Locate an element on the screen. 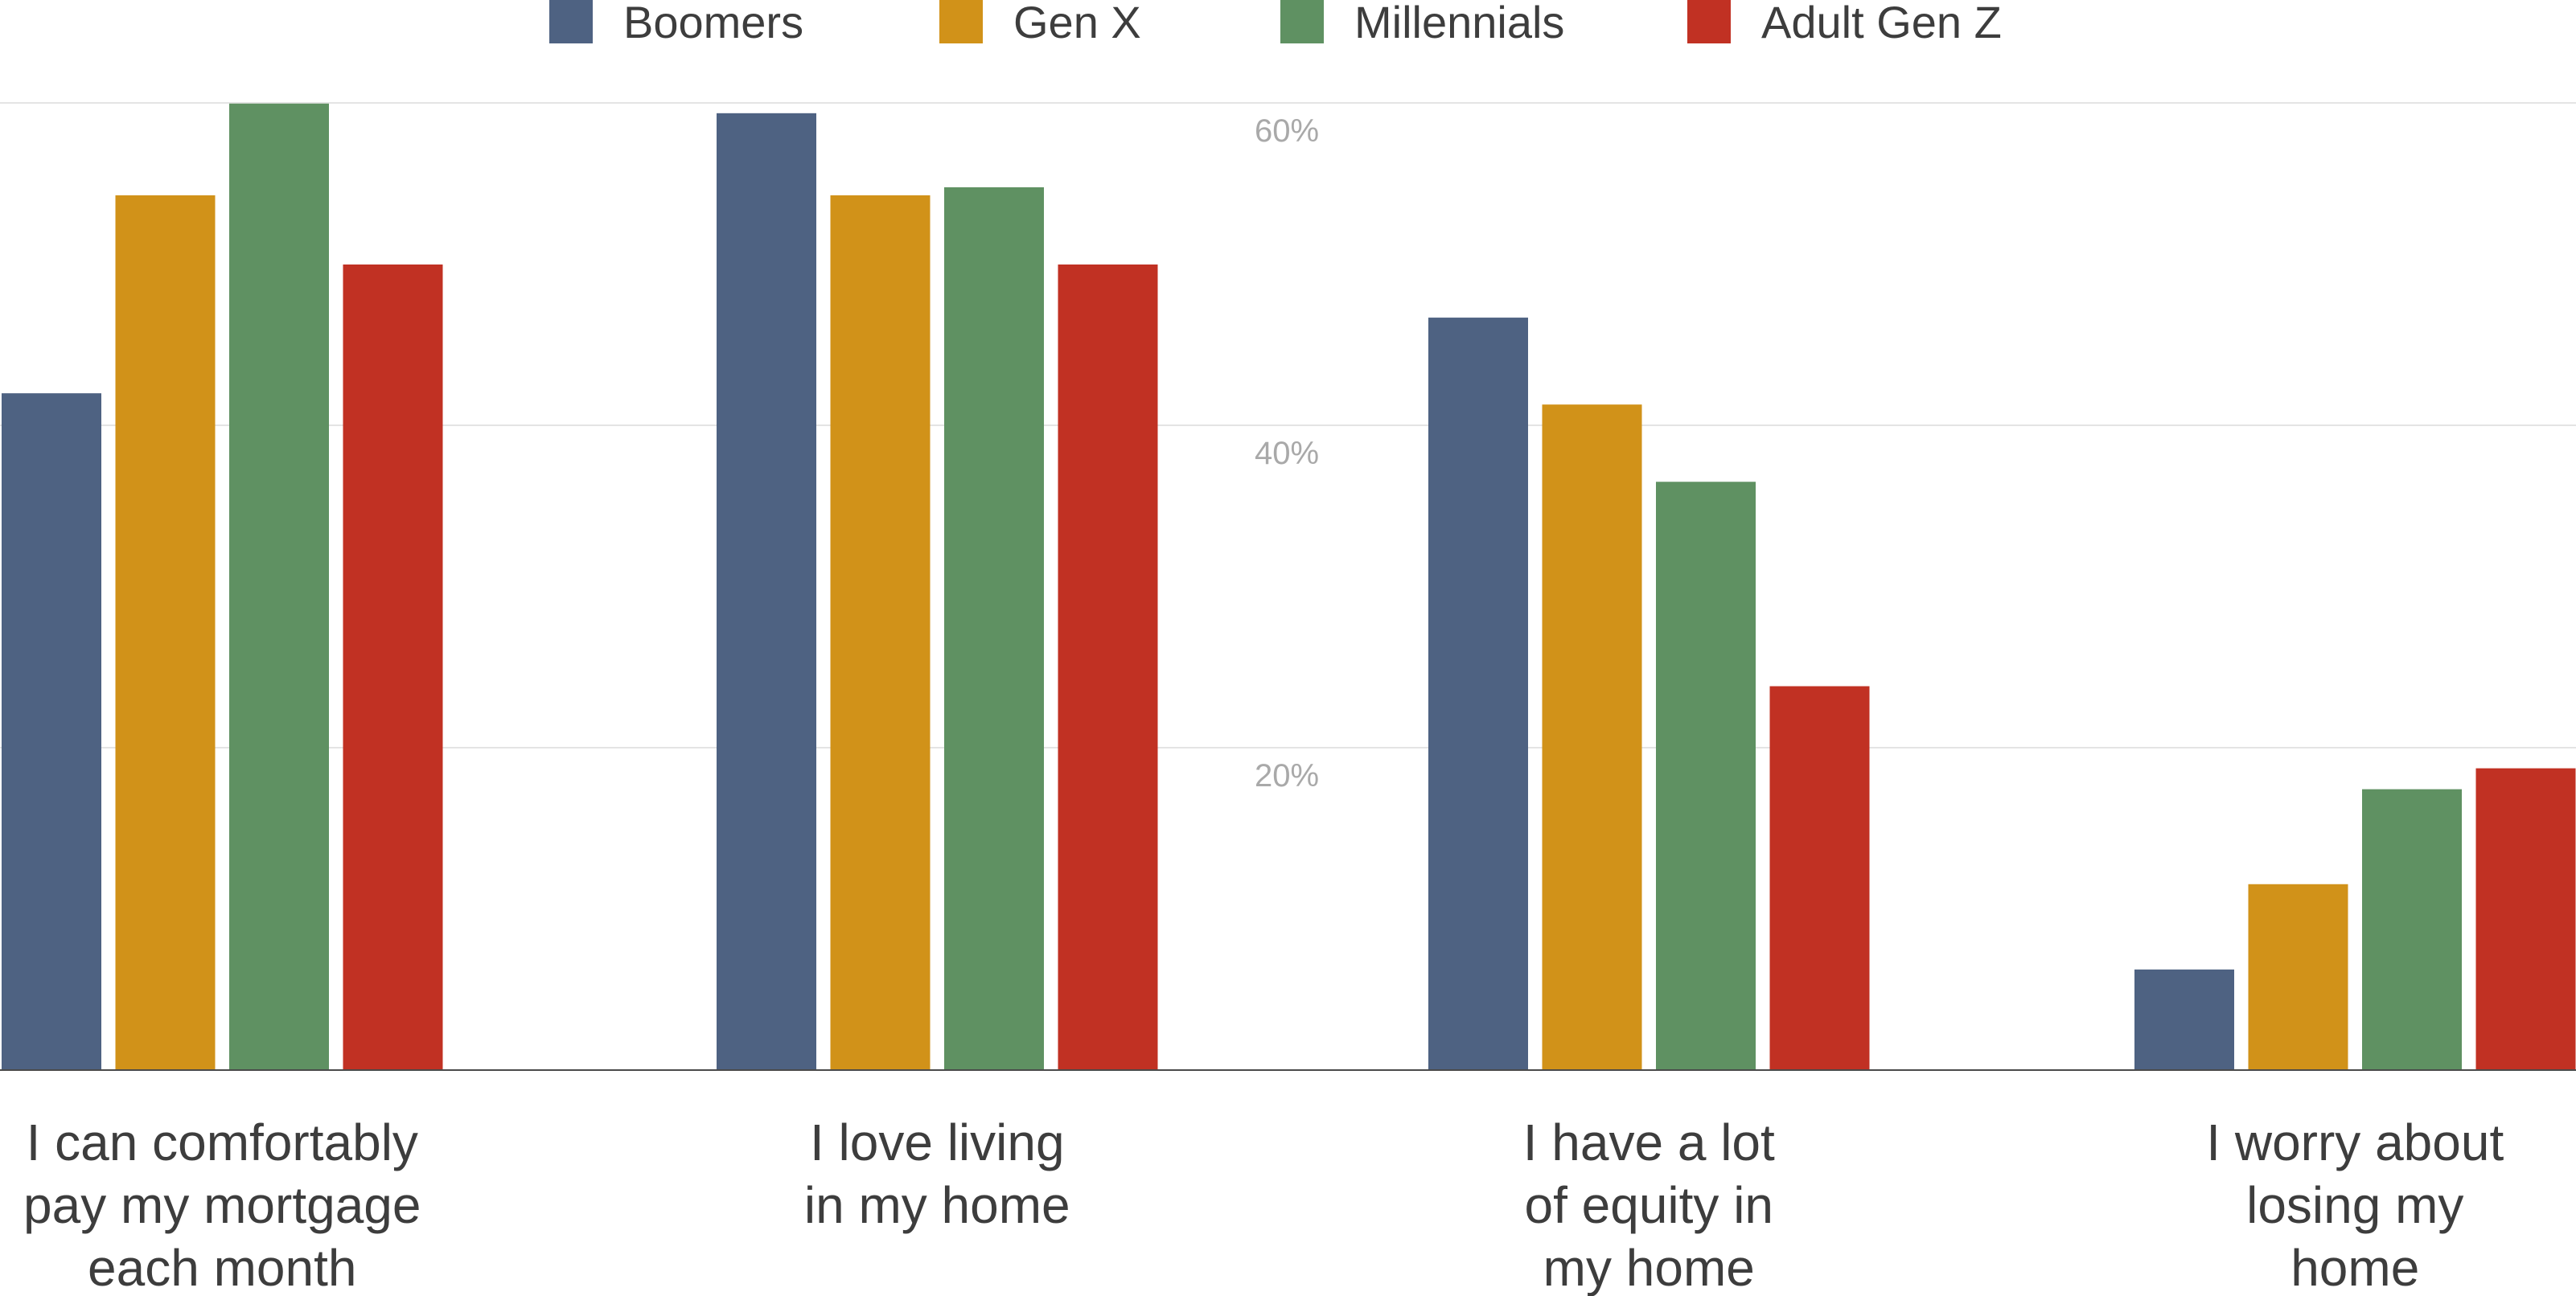  legend: Boomers Gen X Millennials Adult Gen Z is located at coordinates (1275, 23).